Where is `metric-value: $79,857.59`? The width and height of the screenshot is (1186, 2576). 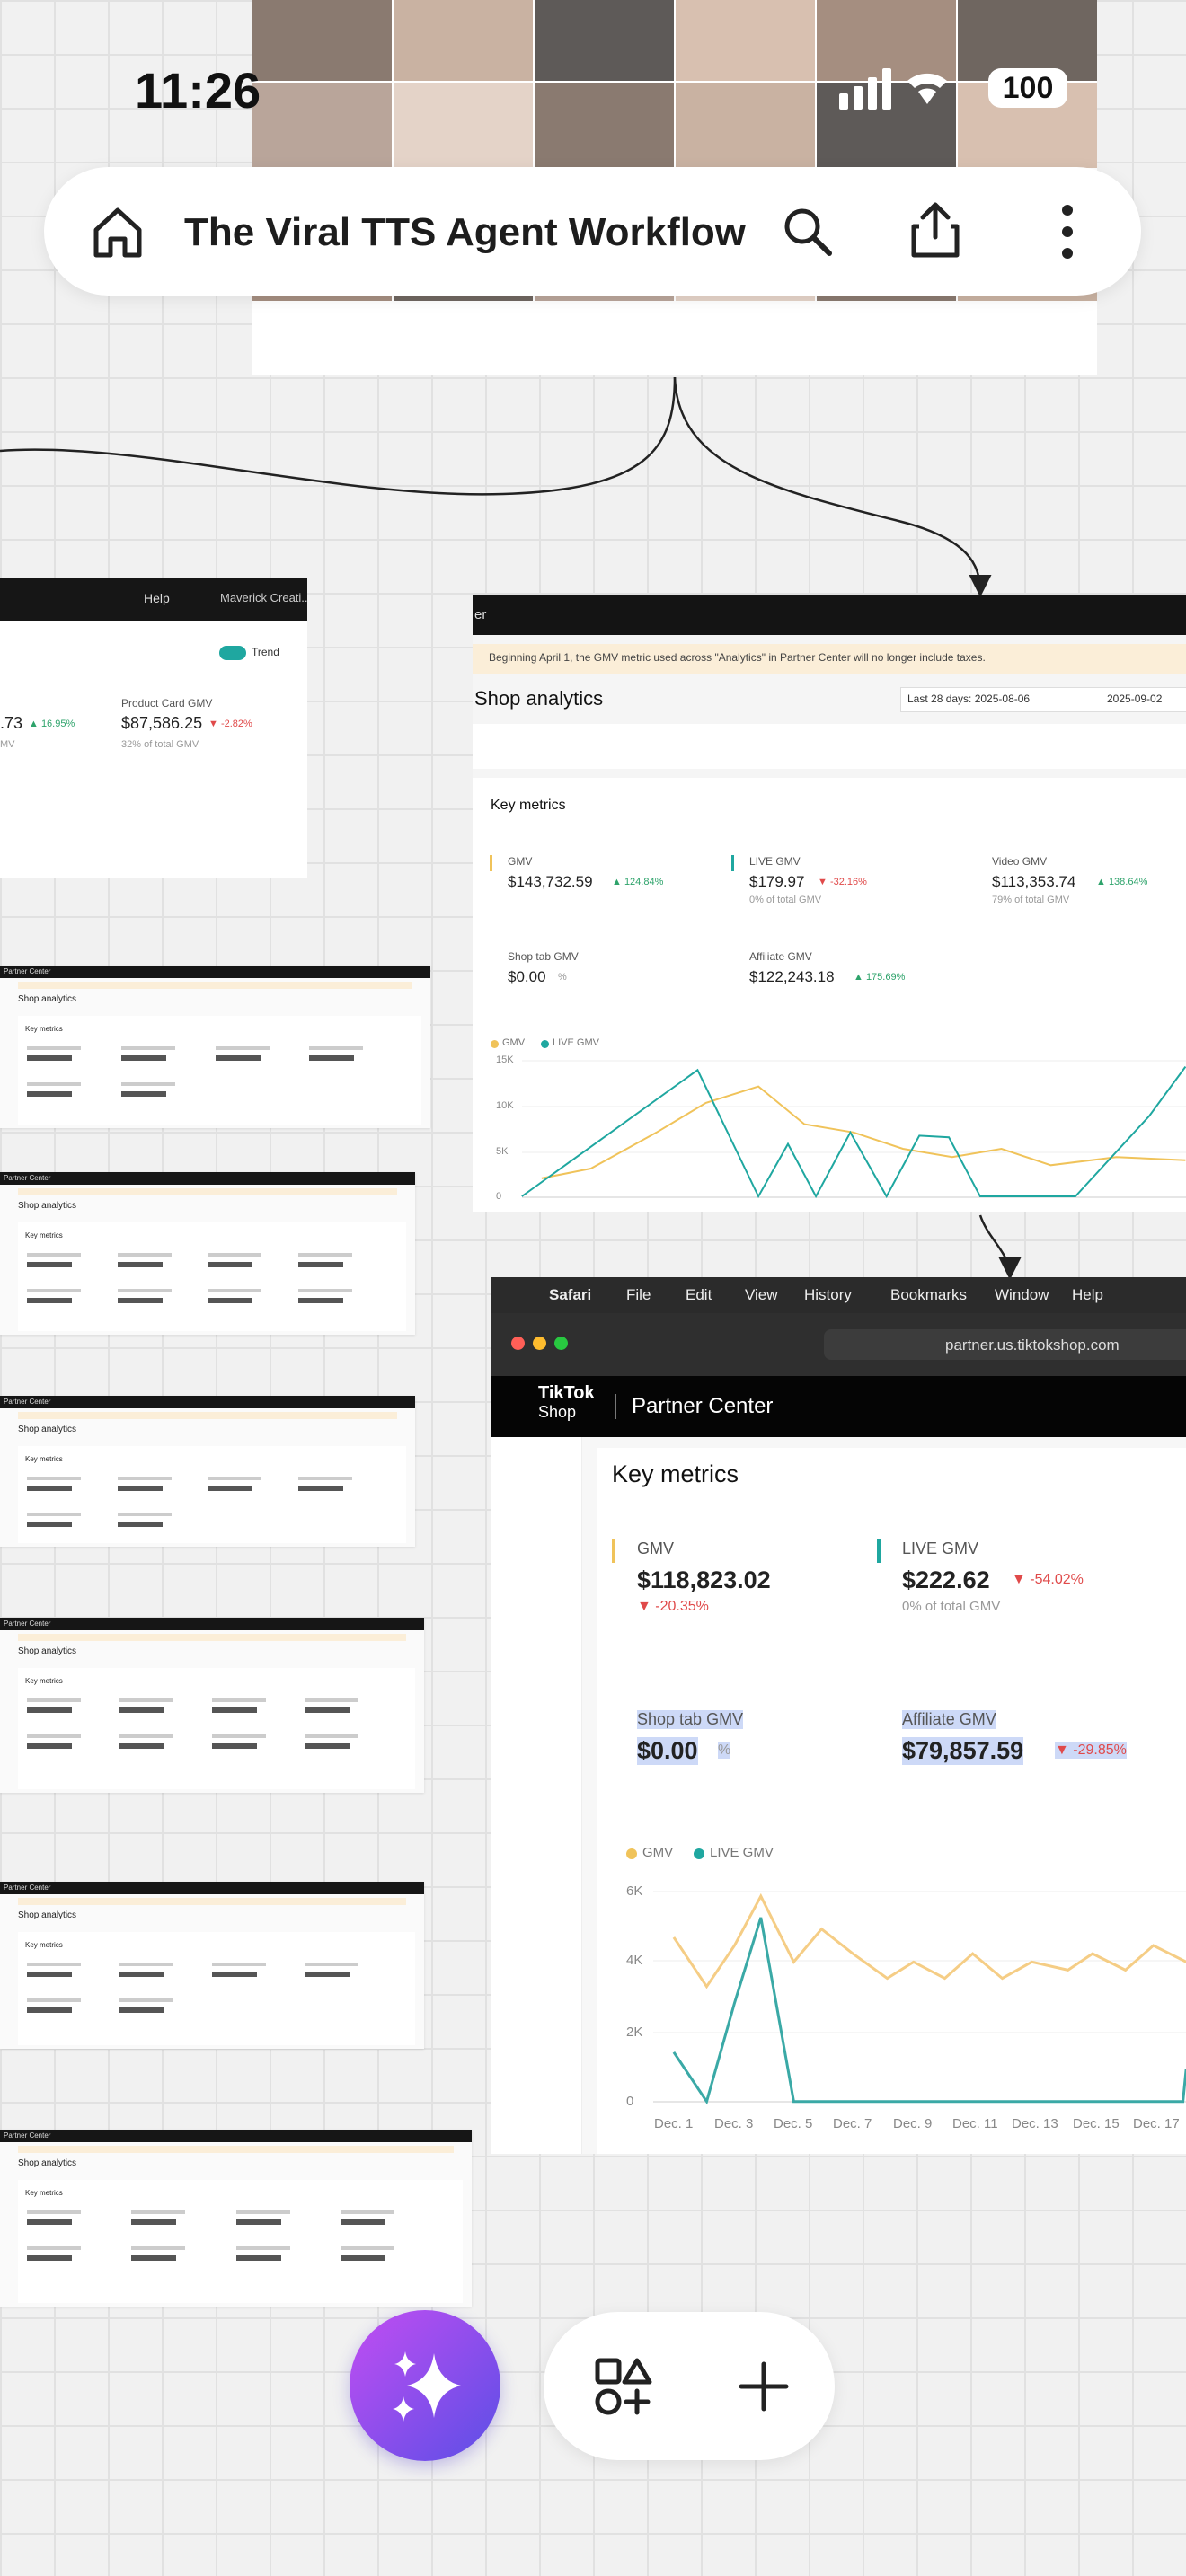 metric-value: $79,857.59 is located at coordinates (963, 1751).